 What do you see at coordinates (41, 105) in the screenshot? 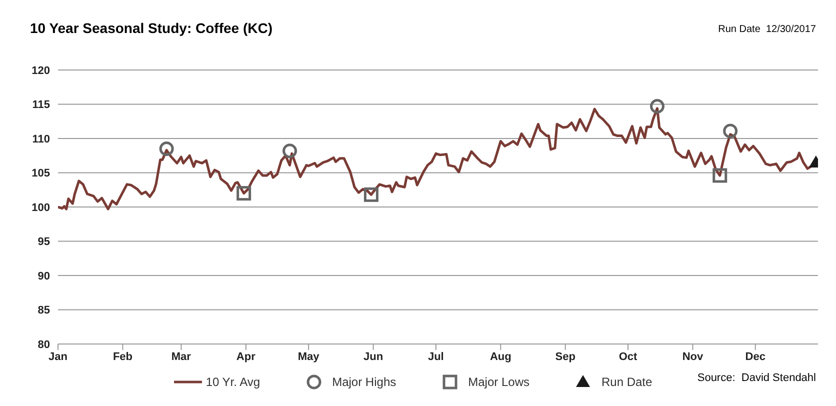
I see `y-tick-label: 115` at bounding box center [41, 105].